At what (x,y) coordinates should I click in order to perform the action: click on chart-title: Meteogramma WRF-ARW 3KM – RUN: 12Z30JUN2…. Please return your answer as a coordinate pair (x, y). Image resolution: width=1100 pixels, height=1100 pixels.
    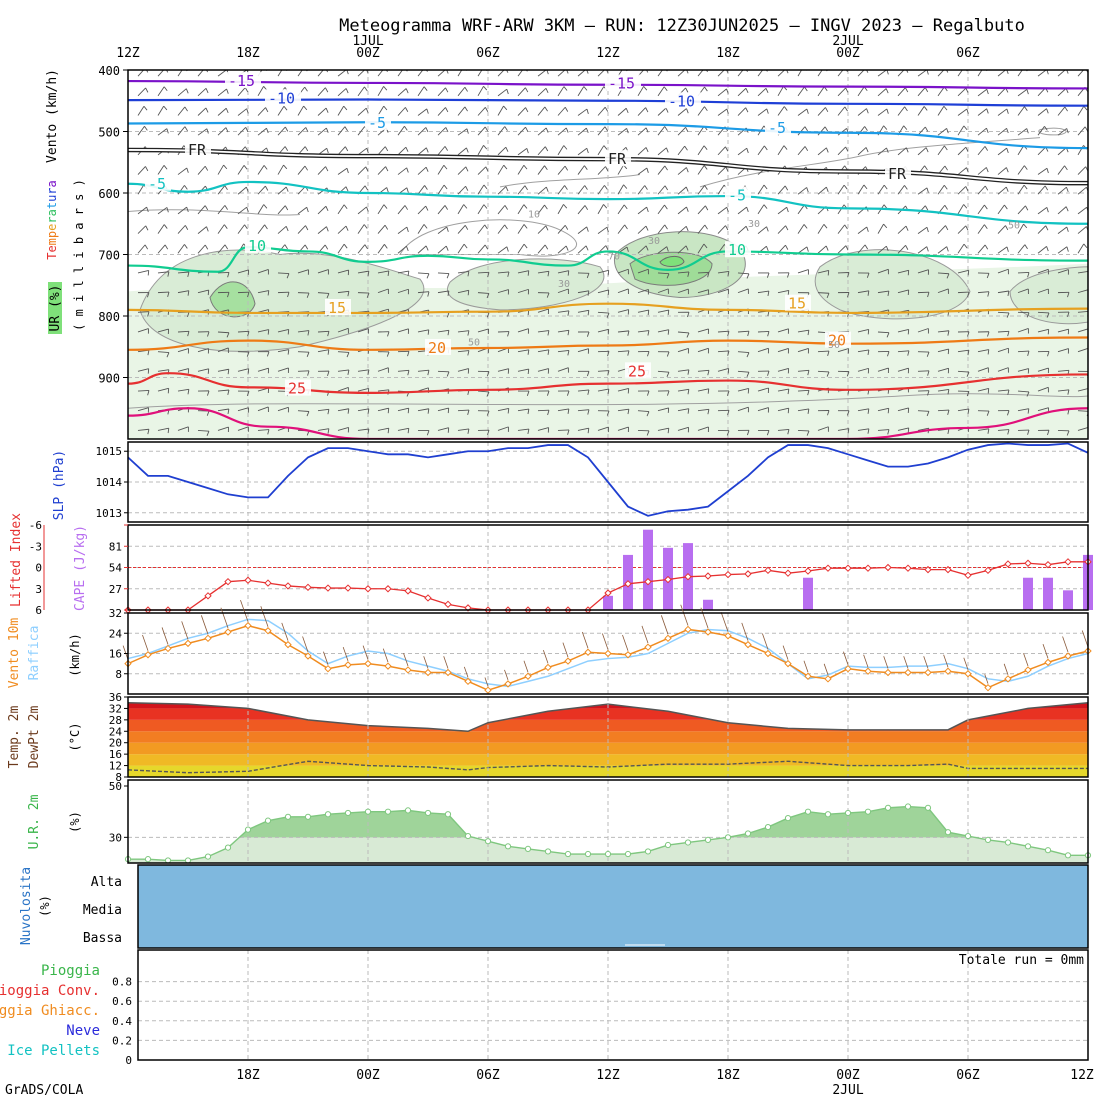
    Looking at the image, I should click on (682, 26).